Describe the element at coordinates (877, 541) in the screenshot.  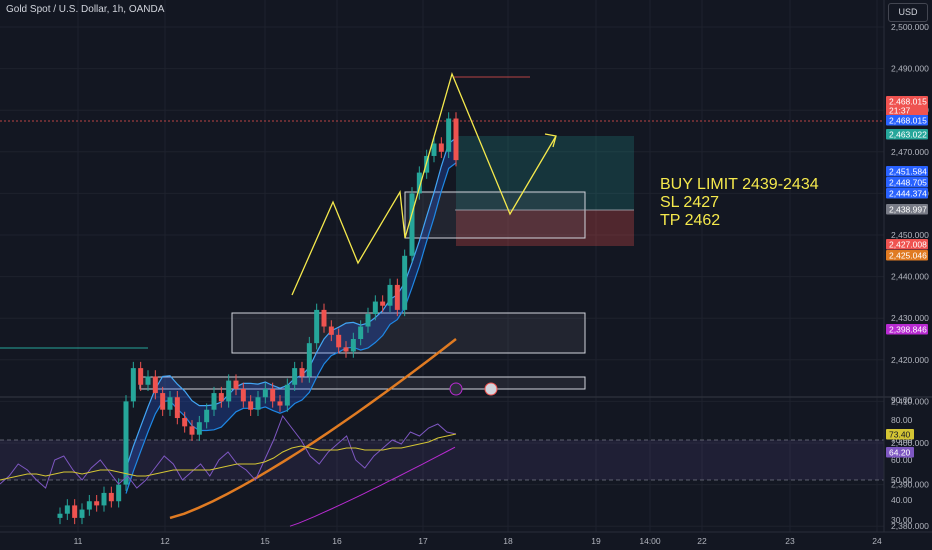
I see `time-tick-label: 24` at that location.